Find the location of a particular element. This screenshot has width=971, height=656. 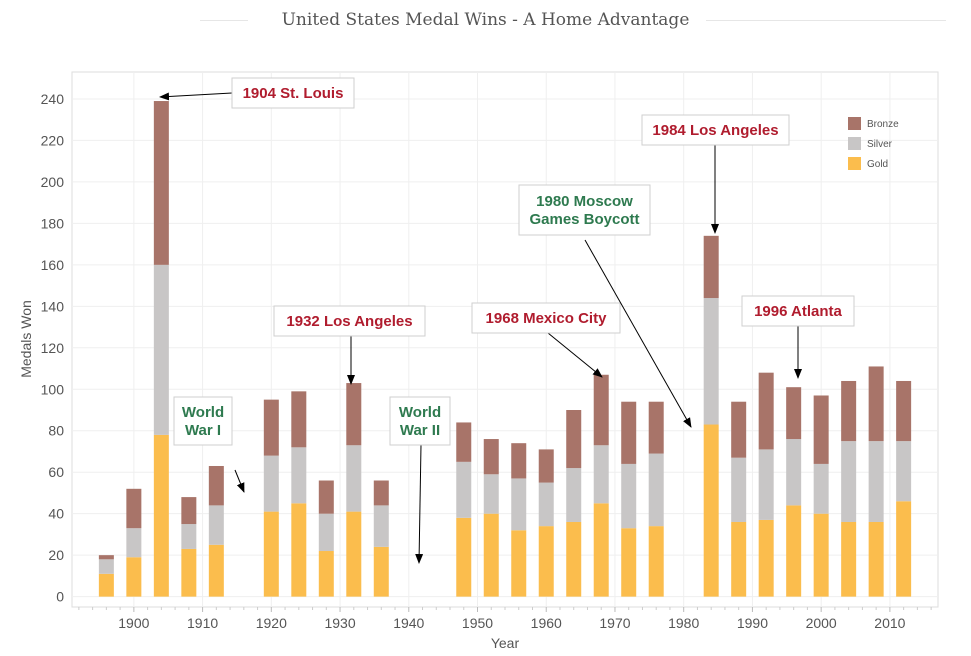

bar-bronze-1972 is located at coordinates (629, 432).